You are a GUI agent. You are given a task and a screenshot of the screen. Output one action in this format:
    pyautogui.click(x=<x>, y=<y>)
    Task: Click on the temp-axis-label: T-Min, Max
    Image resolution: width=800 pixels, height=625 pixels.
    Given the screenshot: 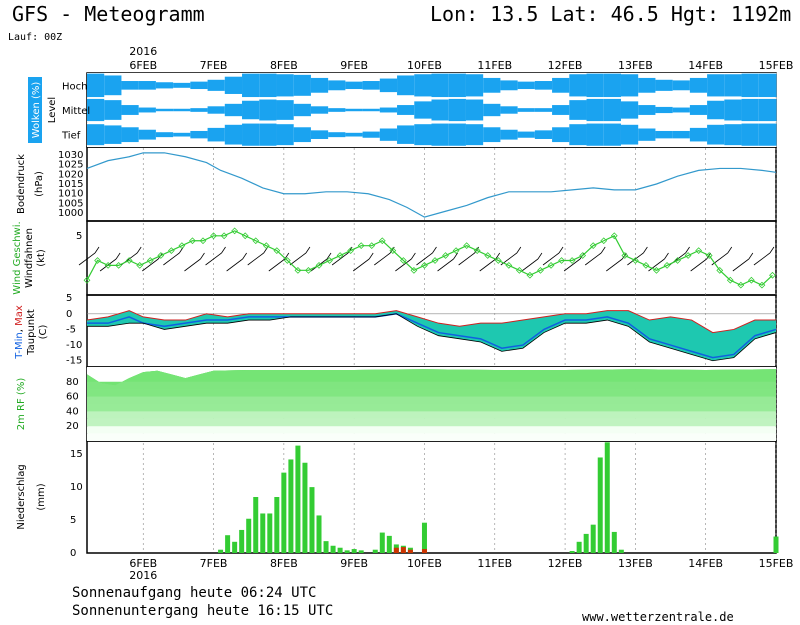 What is the action you would take?
    pyautogui.click(x=19, y=332)
    